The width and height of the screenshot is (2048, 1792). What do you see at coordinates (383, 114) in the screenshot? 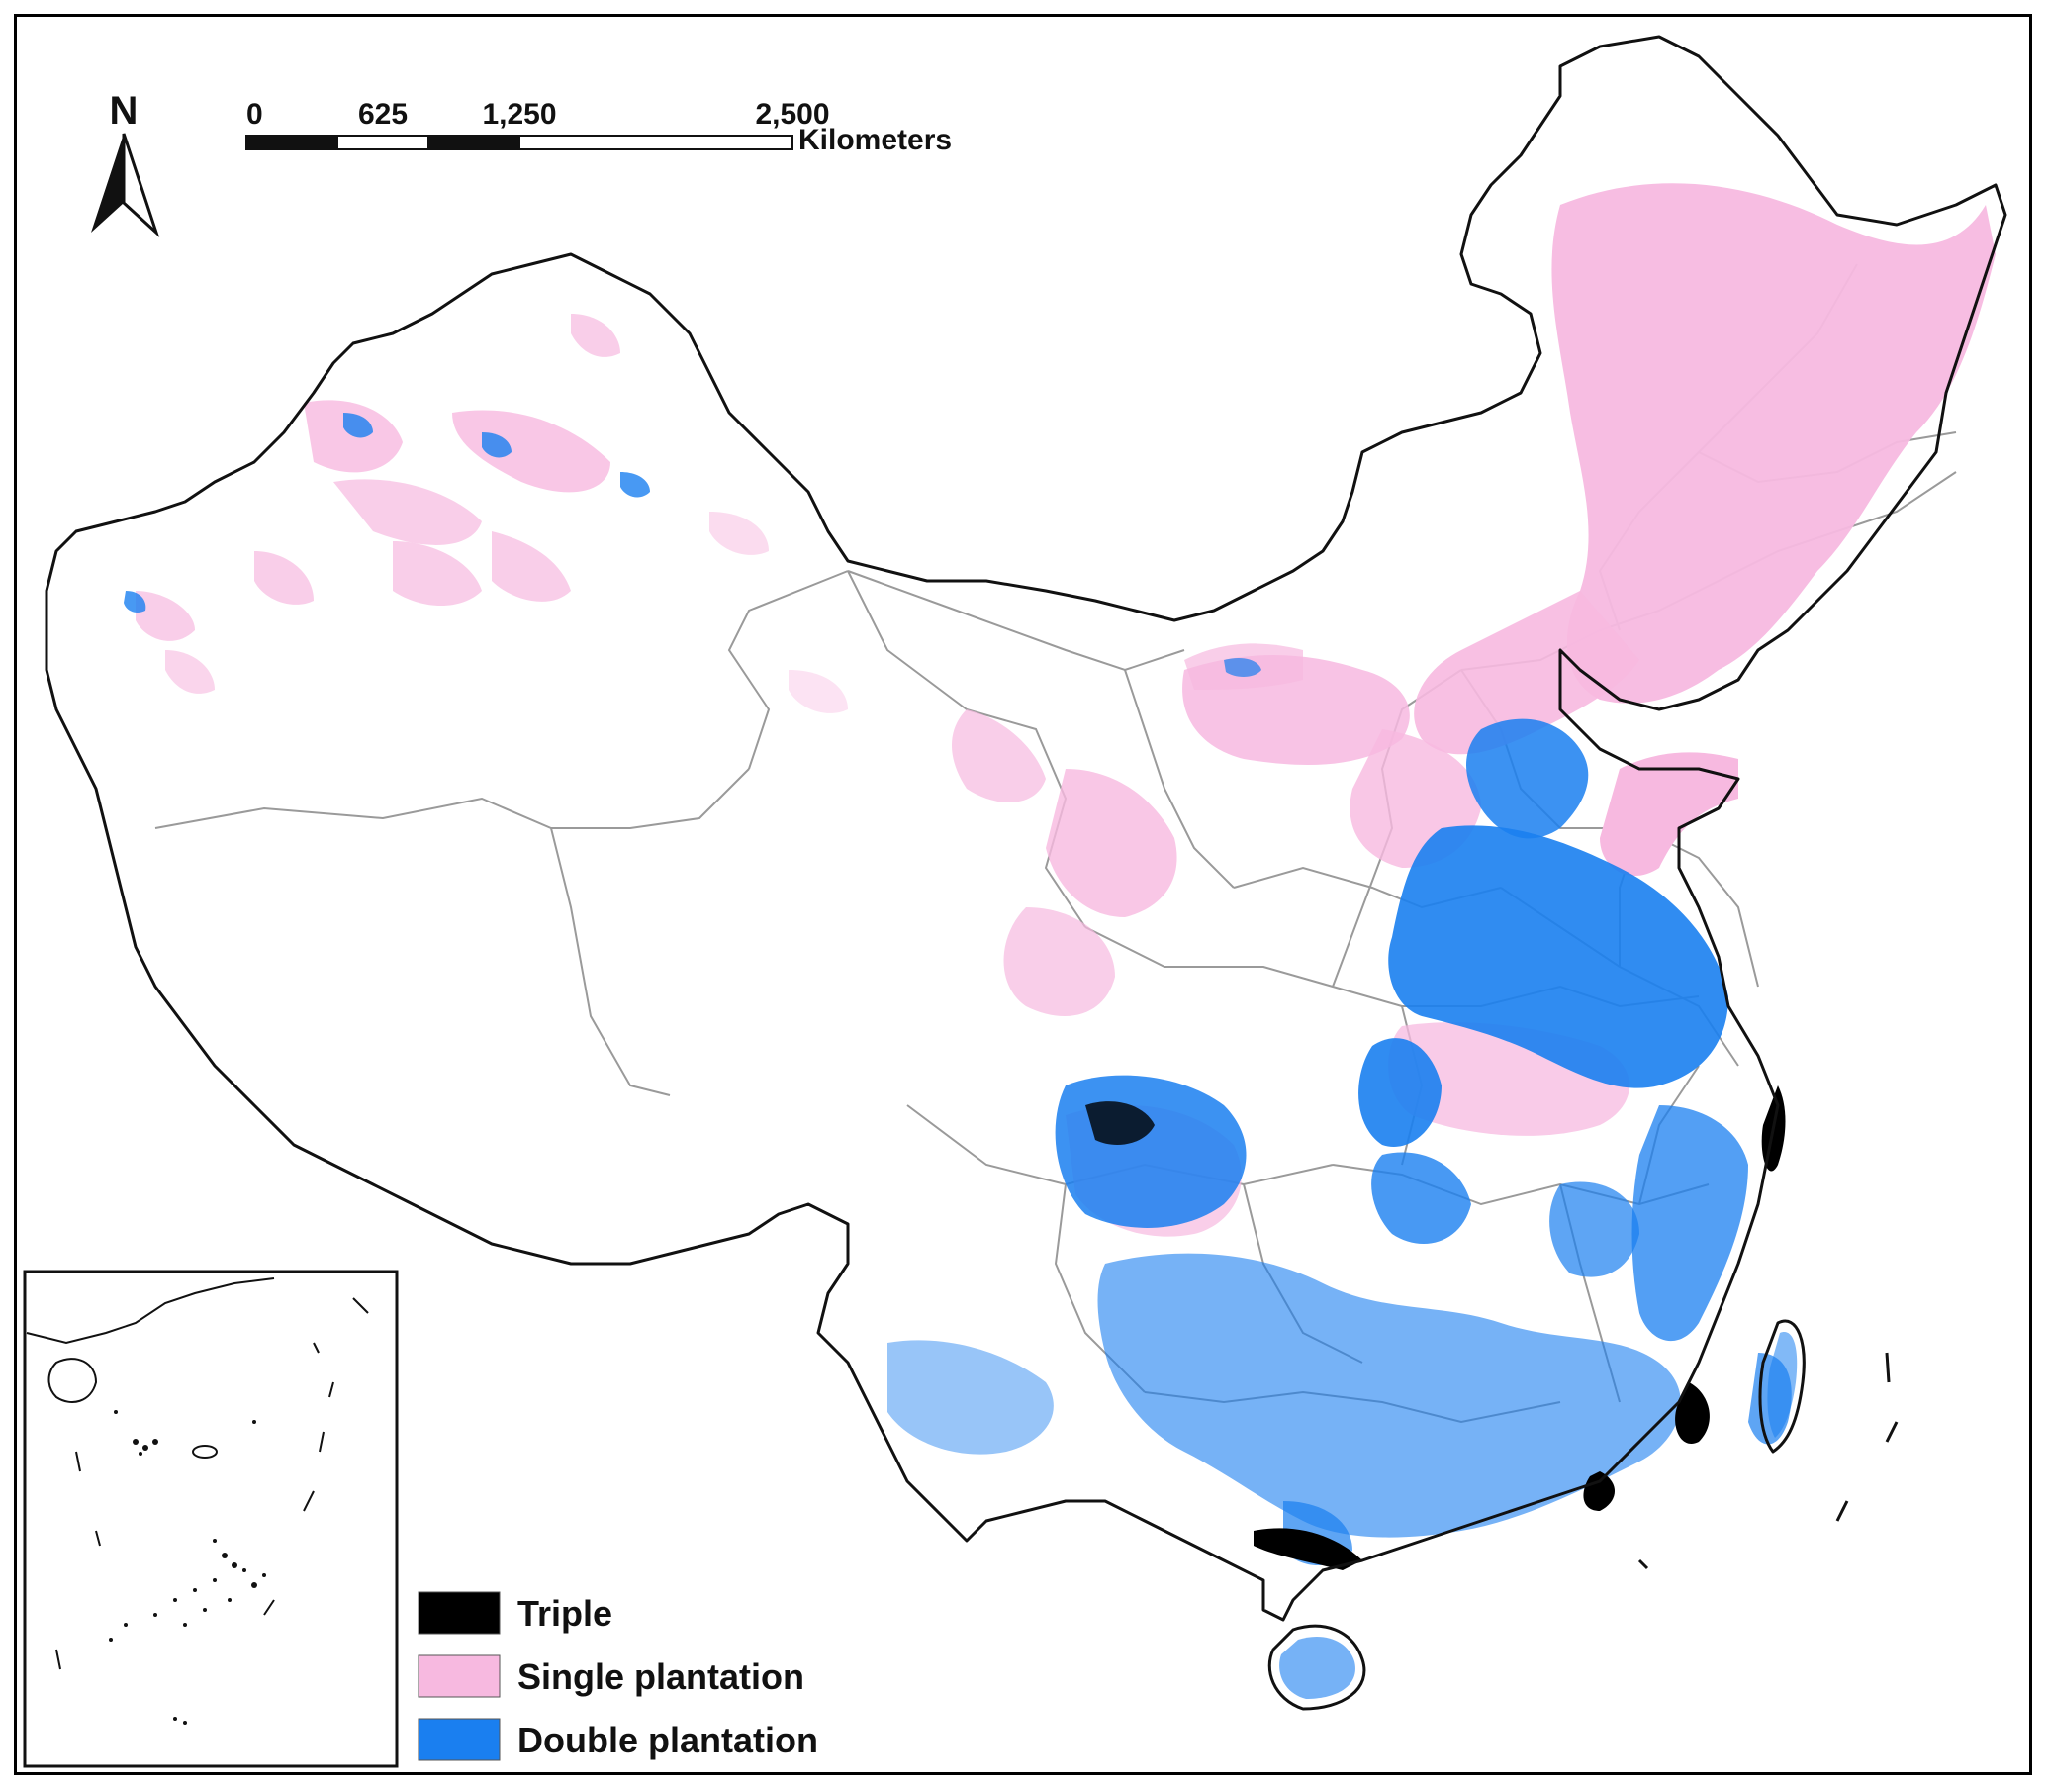
I see `scale-tick-label: 625` at bounding box center [383, 114].